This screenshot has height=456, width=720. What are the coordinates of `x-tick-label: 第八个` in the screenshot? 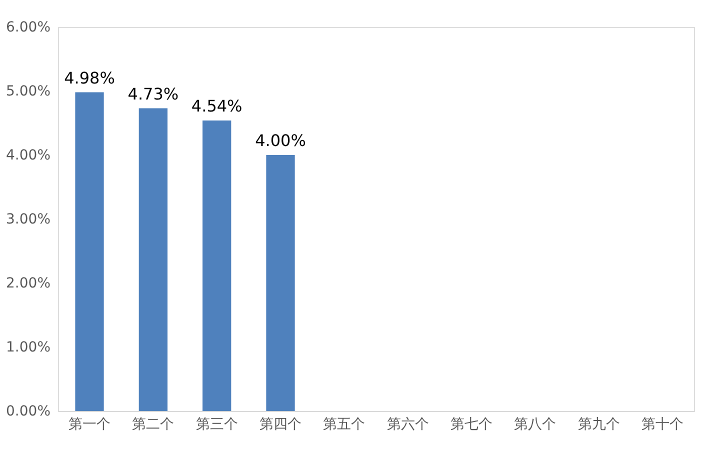 It's located at (535, 424).